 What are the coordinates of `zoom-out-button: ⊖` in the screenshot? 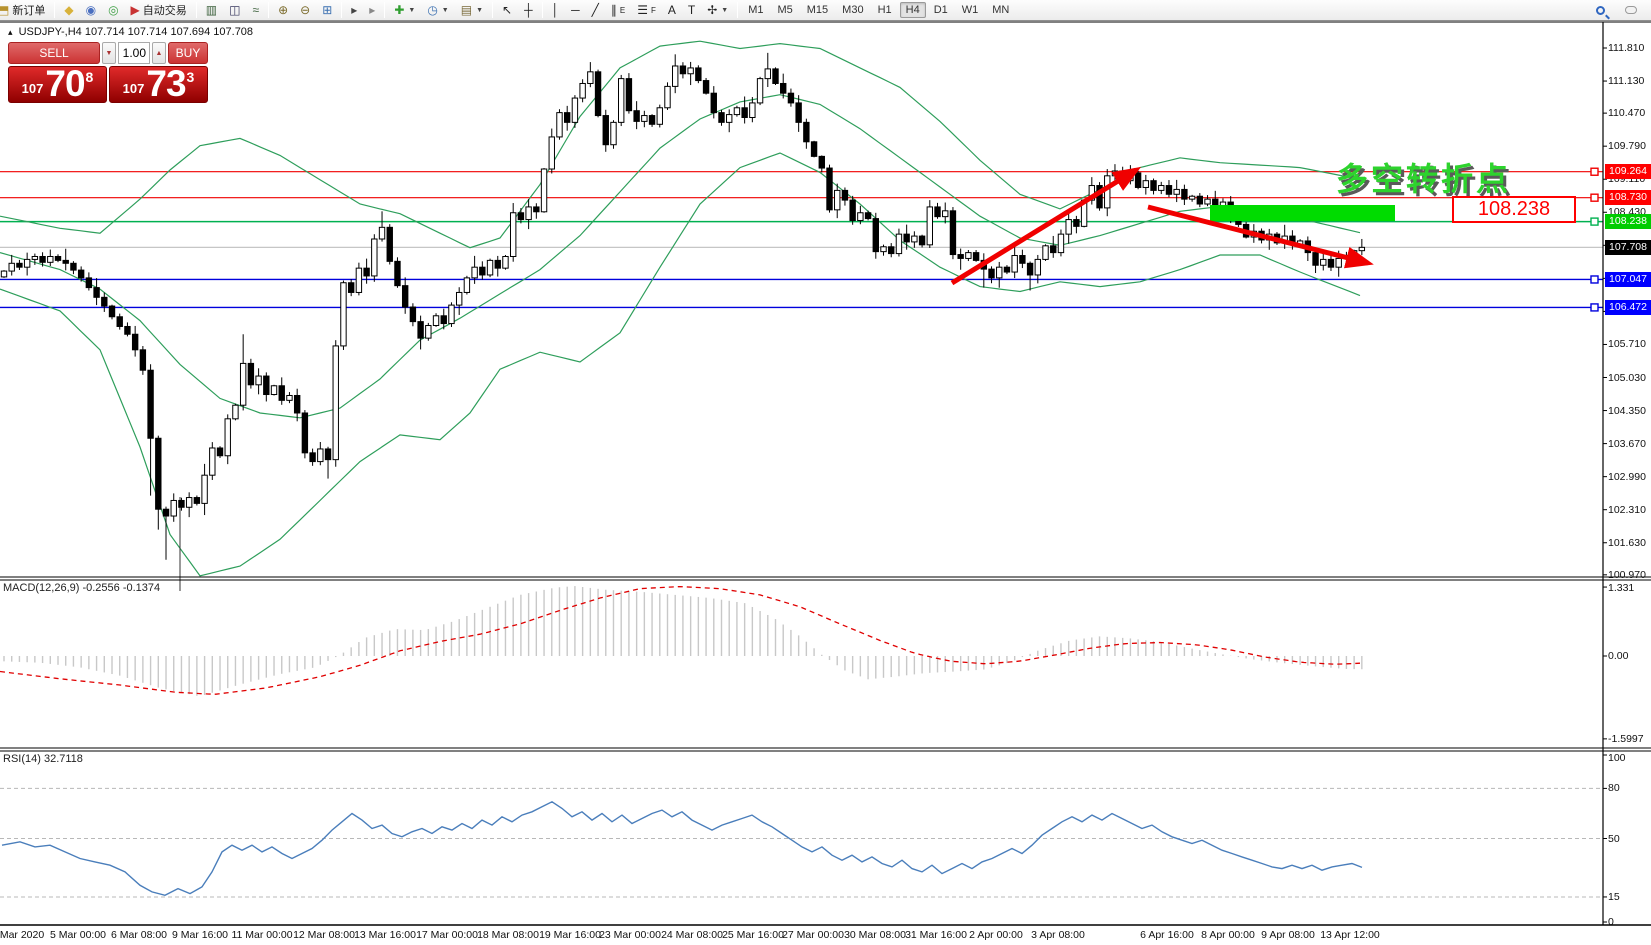 It's located at (305, 10).